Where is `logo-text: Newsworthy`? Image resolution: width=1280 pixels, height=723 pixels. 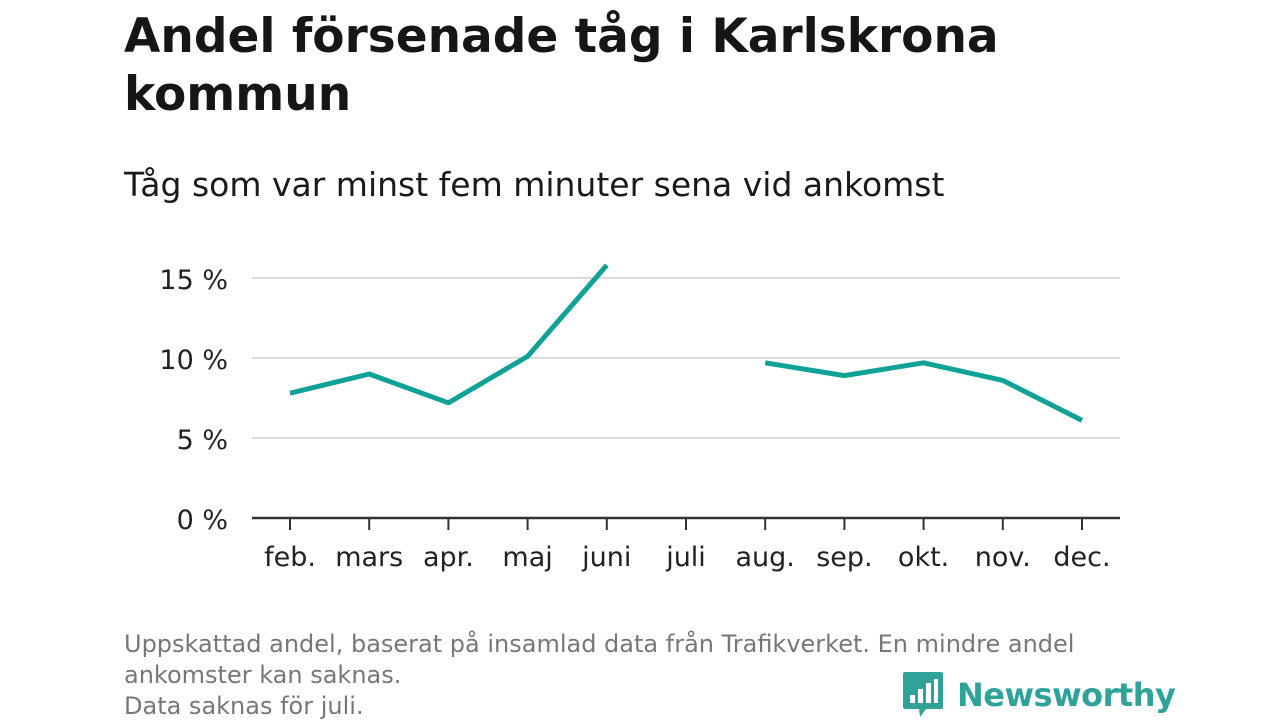
logo-text: Newsworthy is located at coordinates (1066, 695).